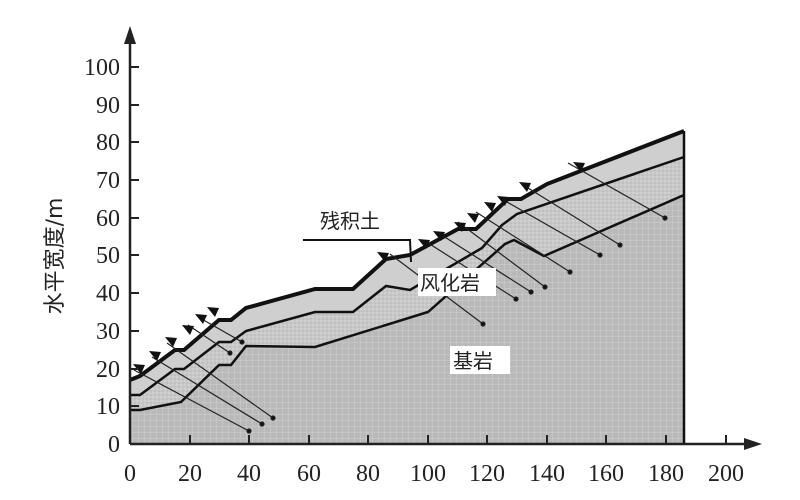  What do you see at coordinates (726, 474) in the screenshot?
I see `svg-text: 200` at bounding box center [726, 474].